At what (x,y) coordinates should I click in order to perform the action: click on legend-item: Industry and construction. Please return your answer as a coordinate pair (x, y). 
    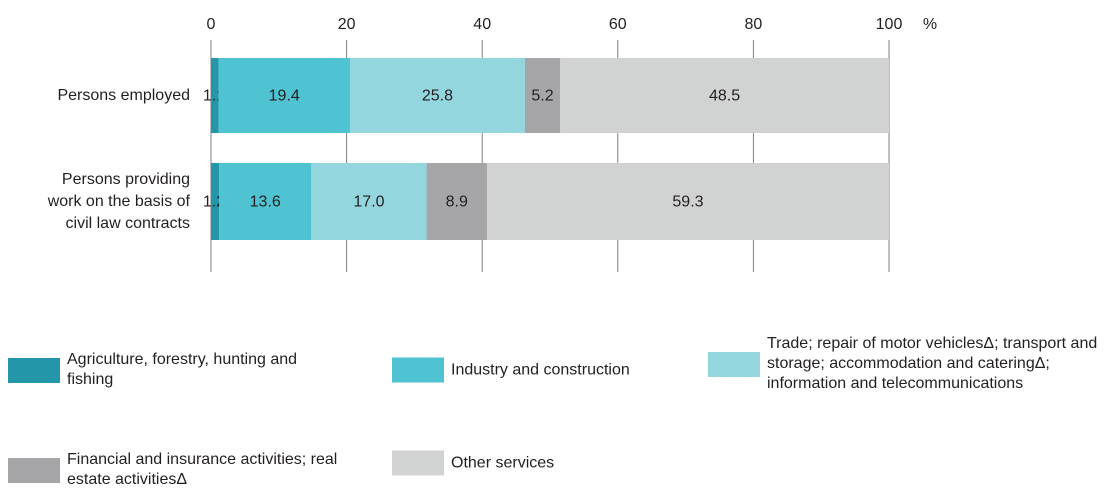
    Looking at the image, I should click on (546, 370).